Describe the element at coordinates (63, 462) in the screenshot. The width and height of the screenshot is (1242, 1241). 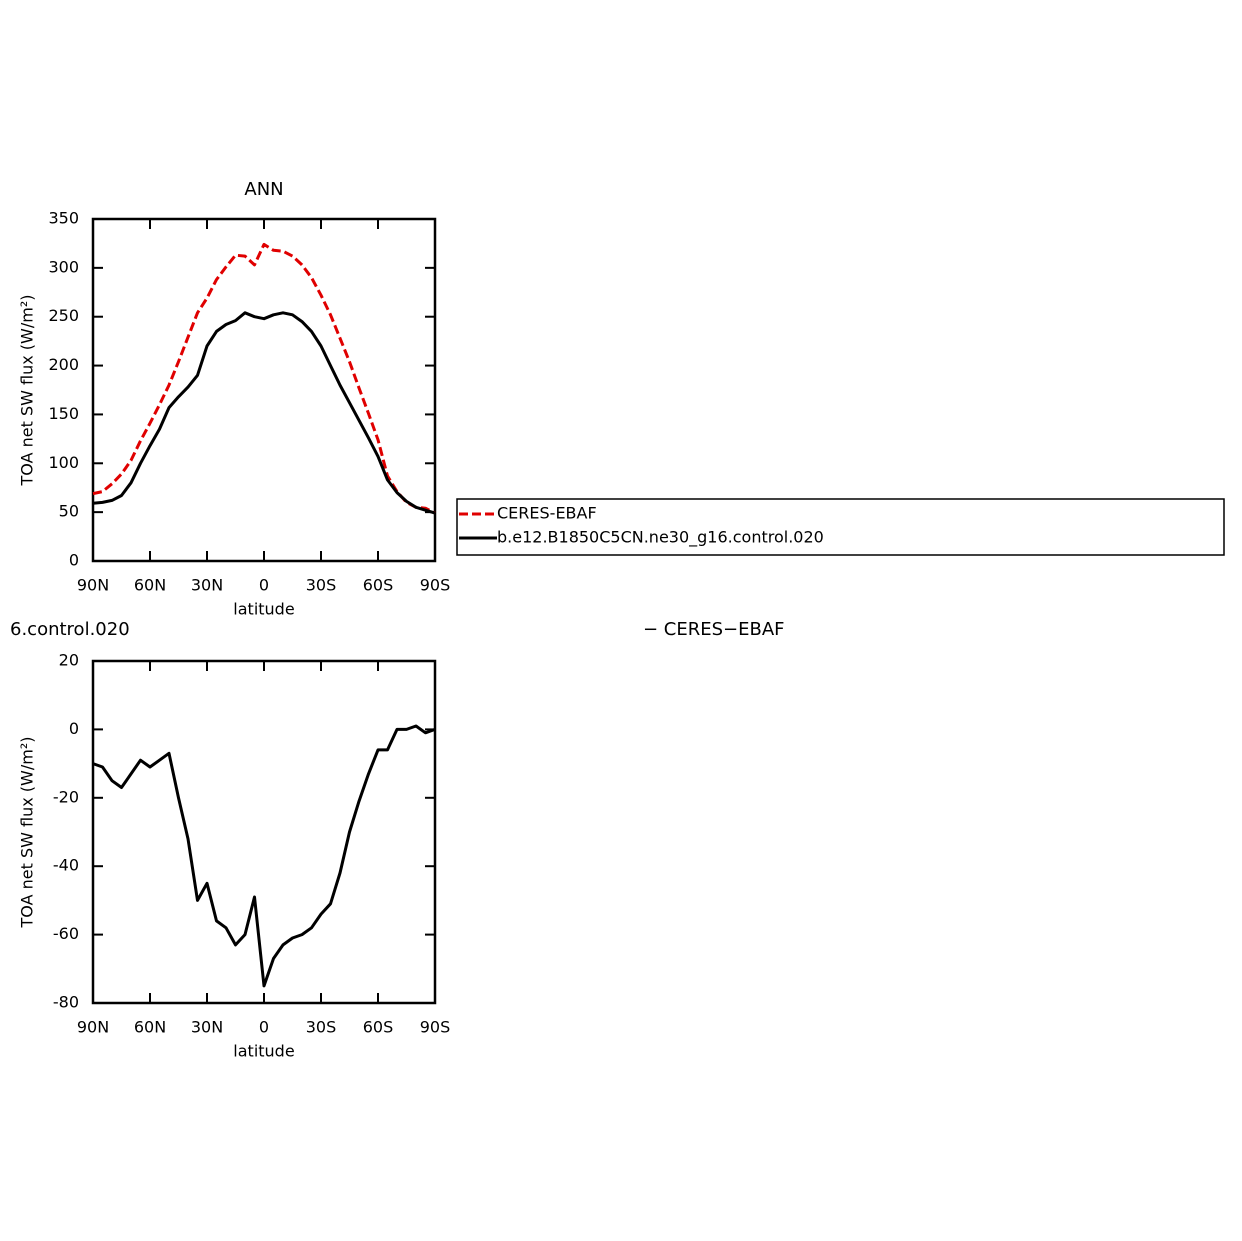
I see `y-tick-label: 100` at that location.